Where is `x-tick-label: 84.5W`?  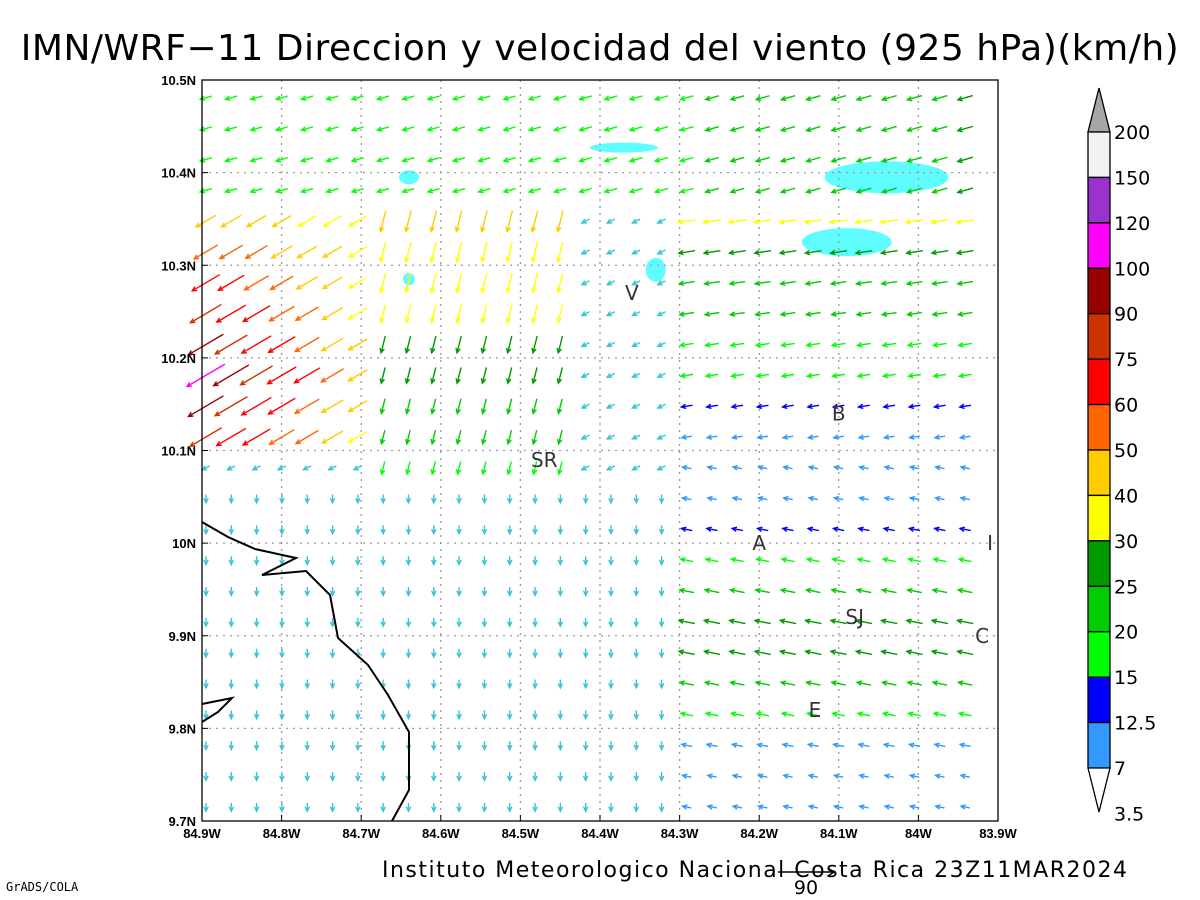
x-tick-label: 84.5W is located at coordinates (521, 833).